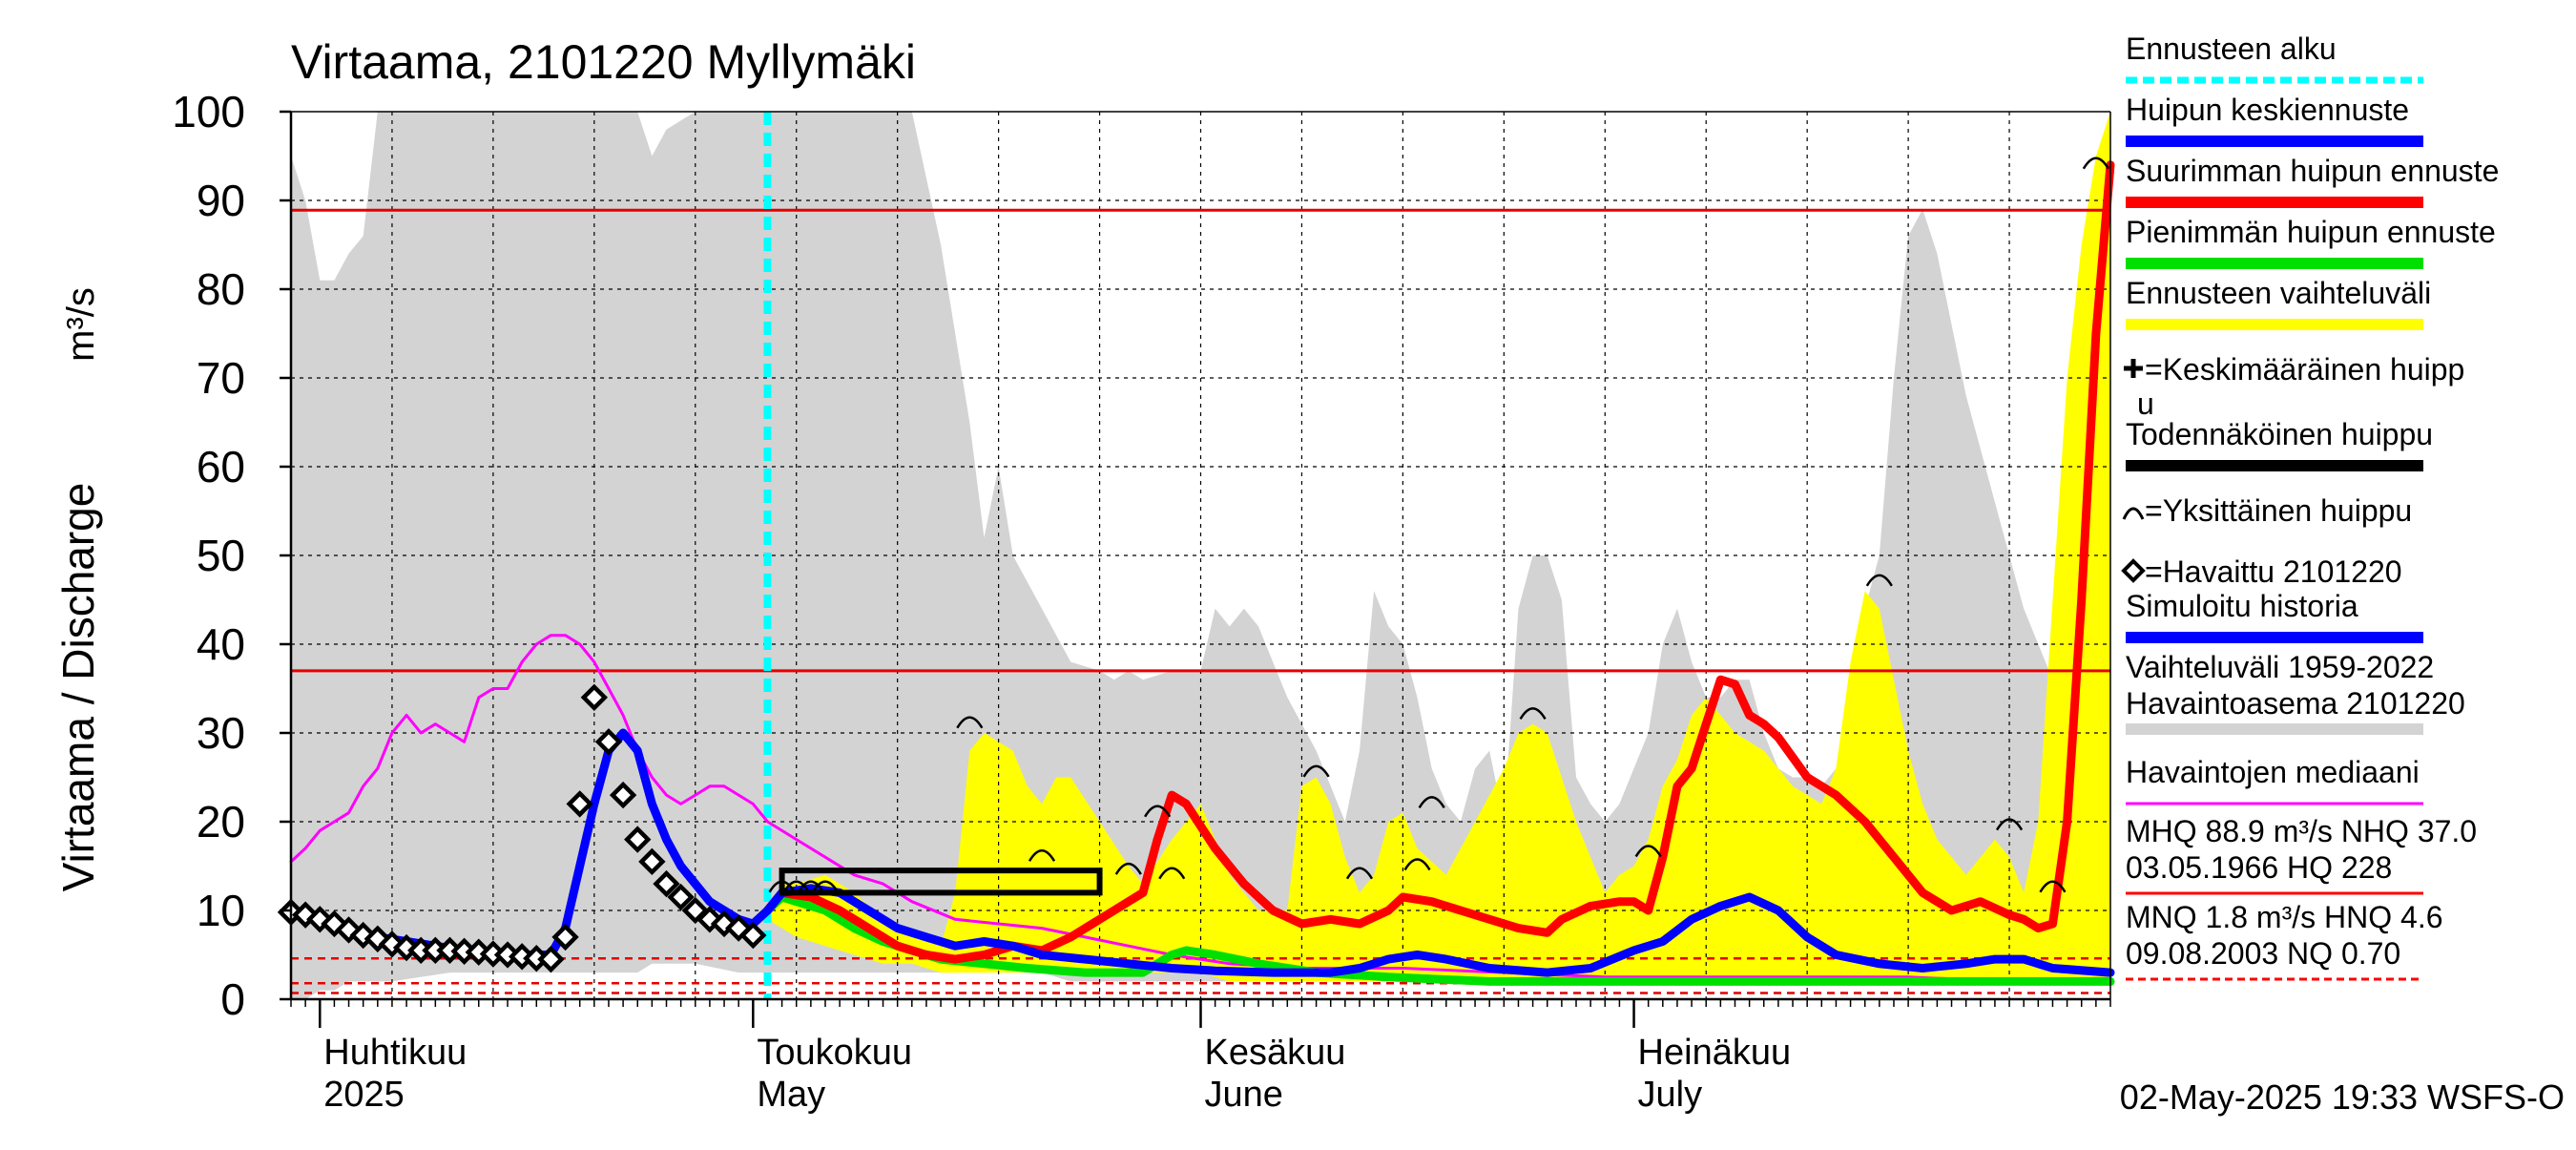 This screenshot has height=1150, width=2576. Describe the element at coordinates (2259, 867) in the screenshot. I see `legend-label-2: 03.05.1966 HQ 228` at that location.